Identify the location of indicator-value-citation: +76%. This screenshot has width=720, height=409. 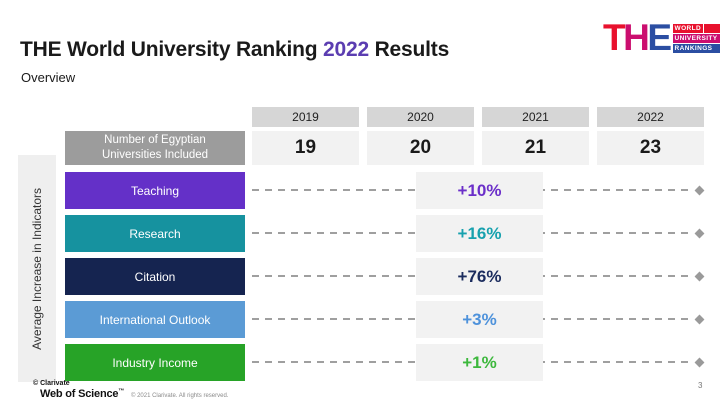
(479, 276).